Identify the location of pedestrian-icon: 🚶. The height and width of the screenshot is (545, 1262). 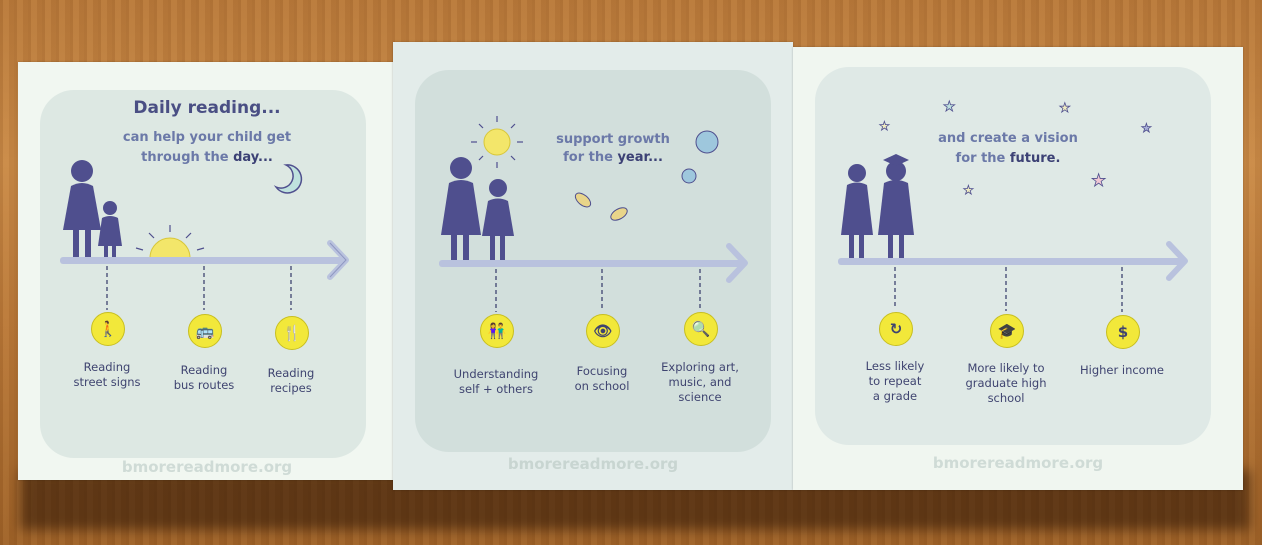
(108, 329).